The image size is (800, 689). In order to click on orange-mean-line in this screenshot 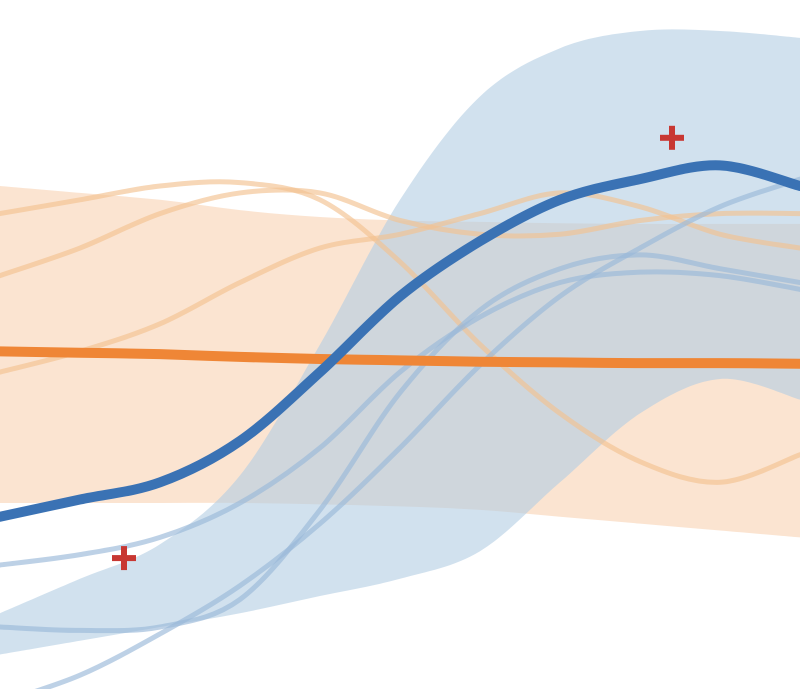, I will do `click(400, 357)`.